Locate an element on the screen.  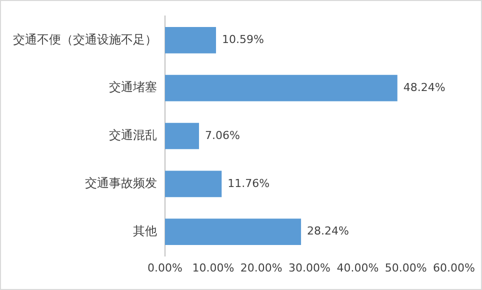
y-tick-label: 其他 is located at coordinates (145, 231).